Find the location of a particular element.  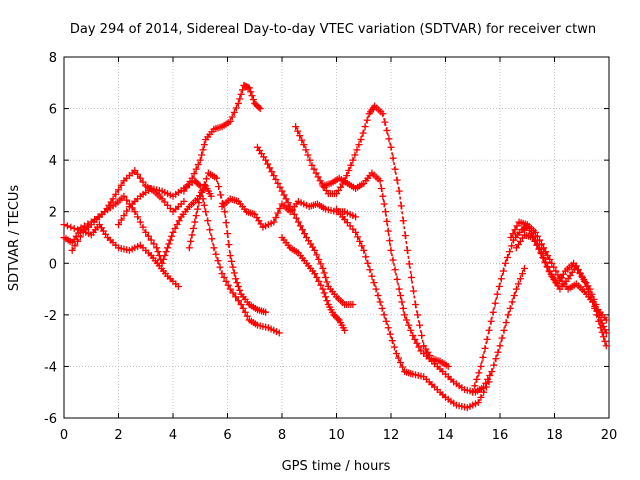

x-tick-label: 10 is located at coordinates (336, 435).